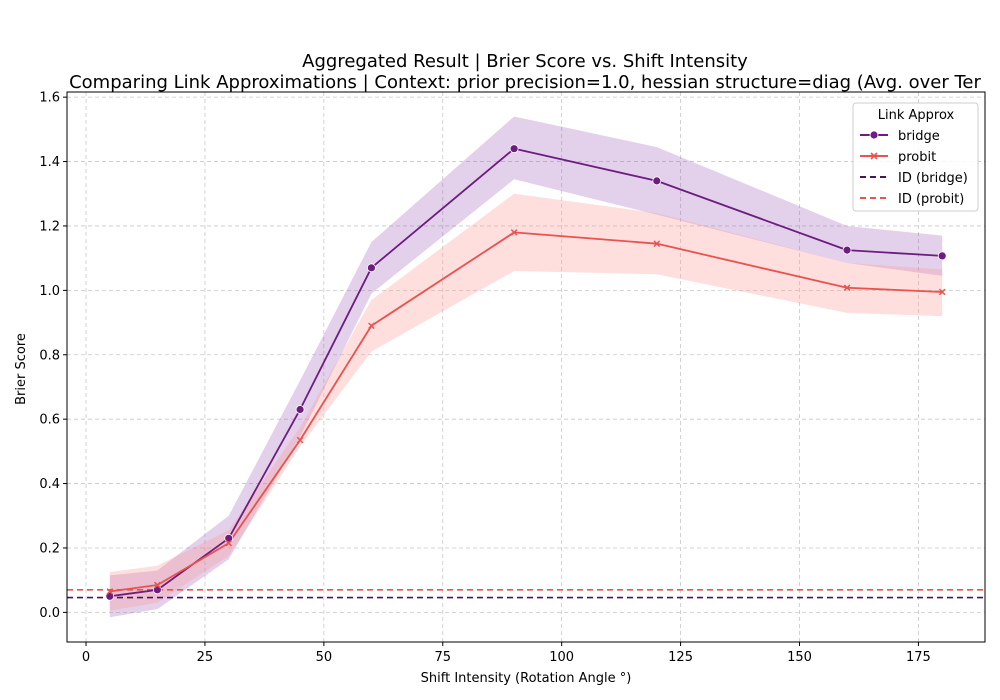 This screenshot has width=1000, height=700. What do you see at coordinates (49, 548) in the screenshot?
I see `y-tick-label-1: 0.2` at bounding box center [49, 548].